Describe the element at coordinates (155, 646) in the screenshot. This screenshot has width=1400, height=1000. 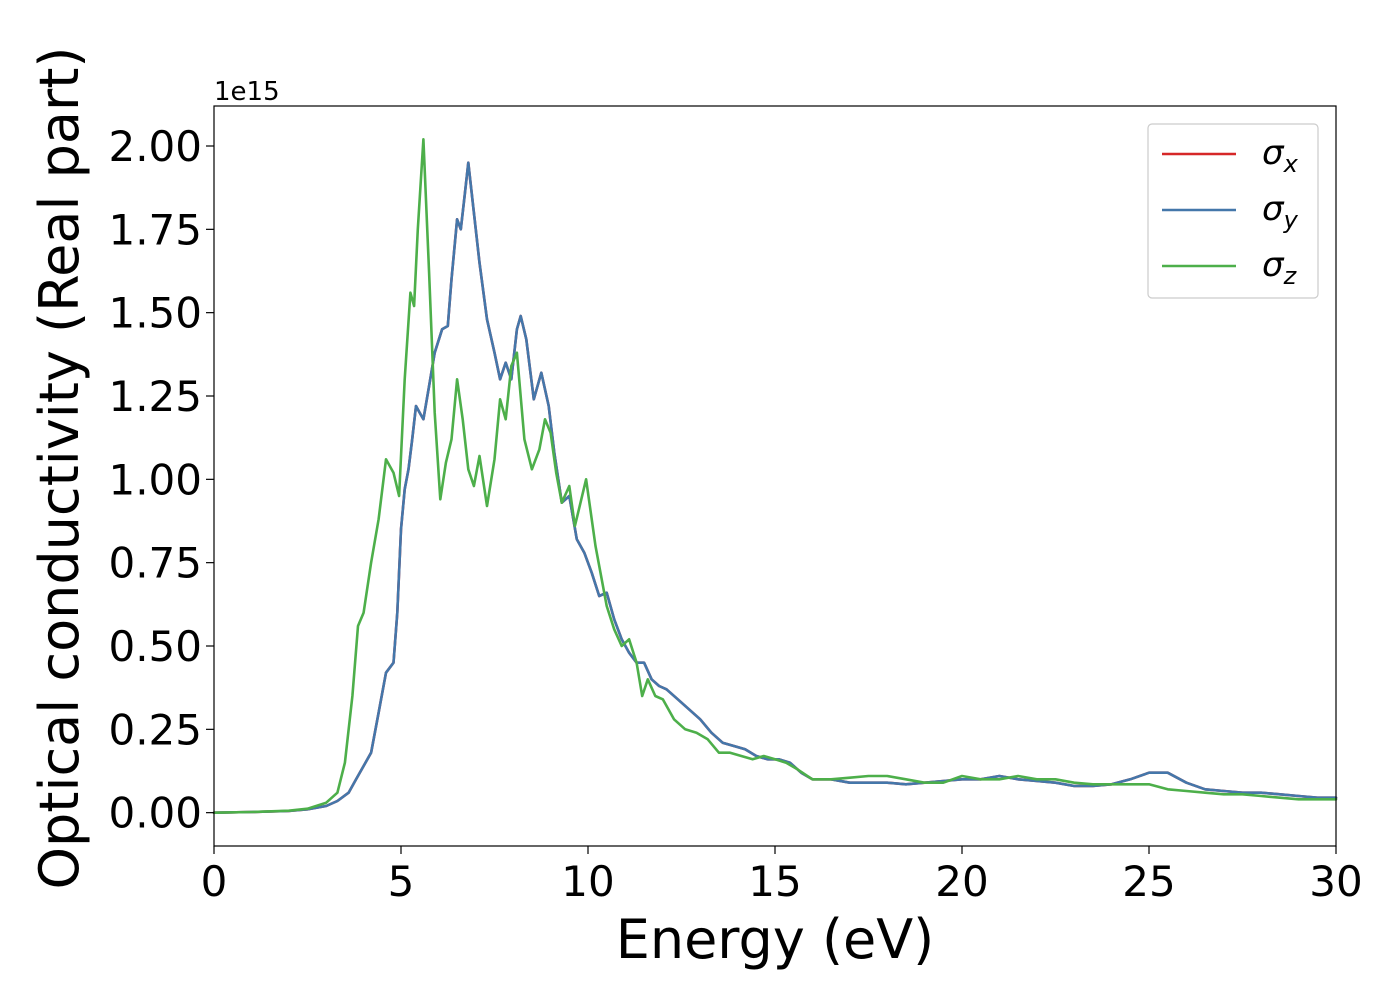
I see `y-tick-label: 0.50` at that location.